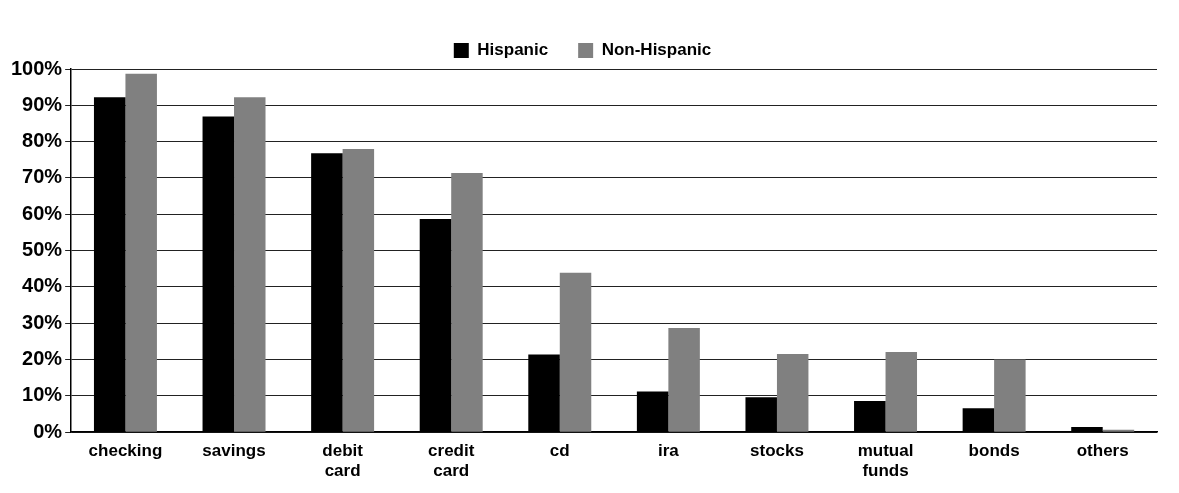  I want to click on x-tick-label: stocks, so click(777, 451).